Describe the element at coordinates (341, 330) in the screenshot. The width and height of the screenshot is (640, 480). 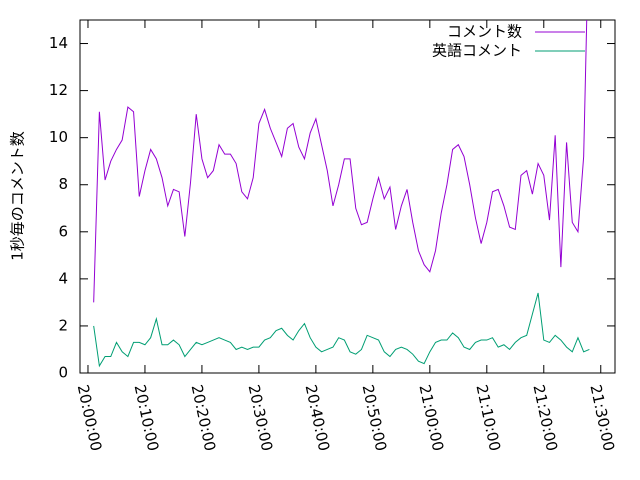
I see `series-line` at that location.